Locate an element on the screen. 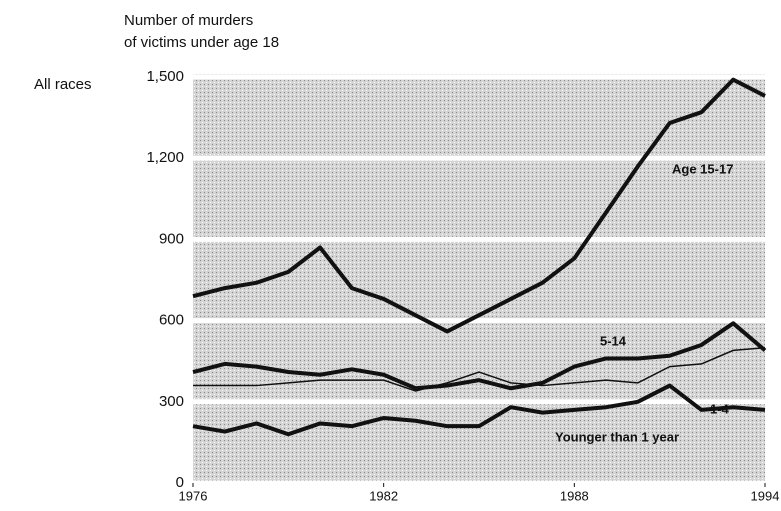 Image resolution: width=781 pixels, height=511 pixels. x-tick-label: 1994 is located at coordinates (765, 495).